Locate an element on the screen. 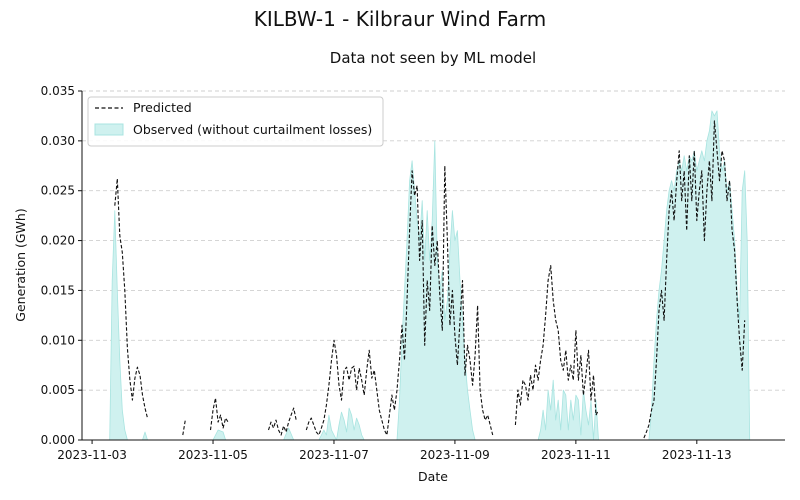 The height and width of the screenshot is (500, 800). legend-observed-swatch is located at coordinates (109, 129).